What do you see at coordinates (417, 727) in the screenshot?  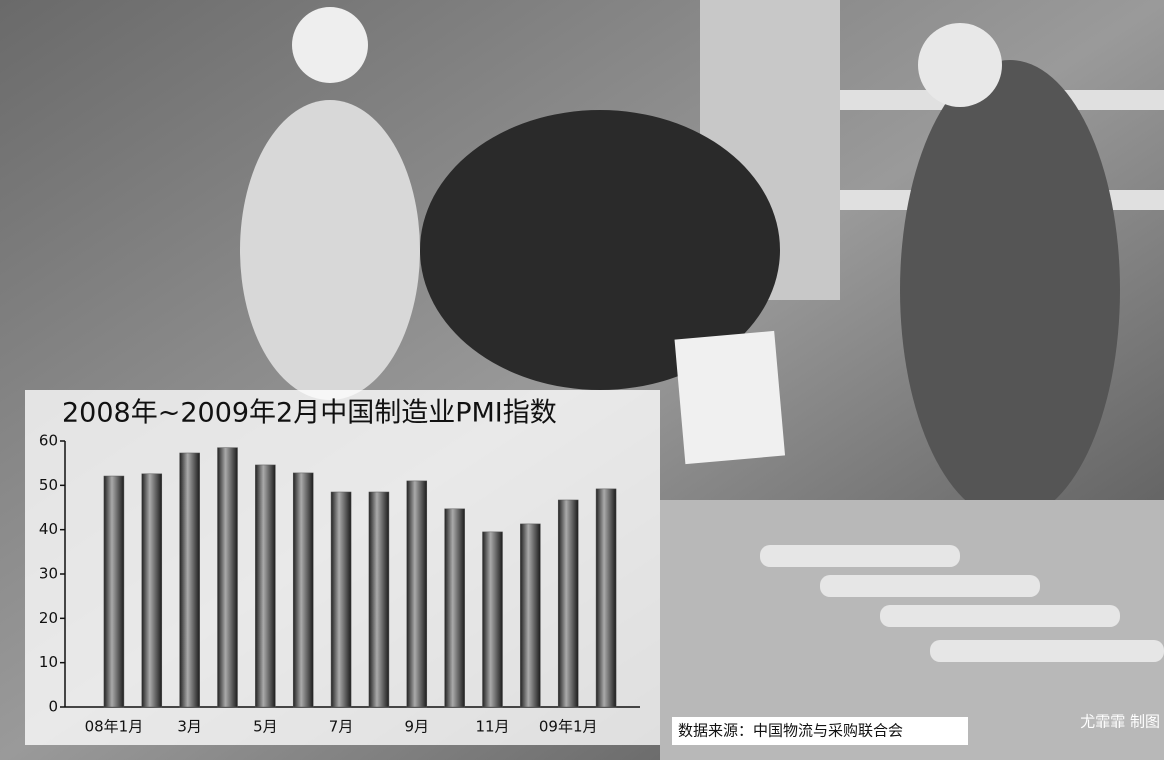 I see `x-tick-label: 9月` at bounding box center [417, 727].